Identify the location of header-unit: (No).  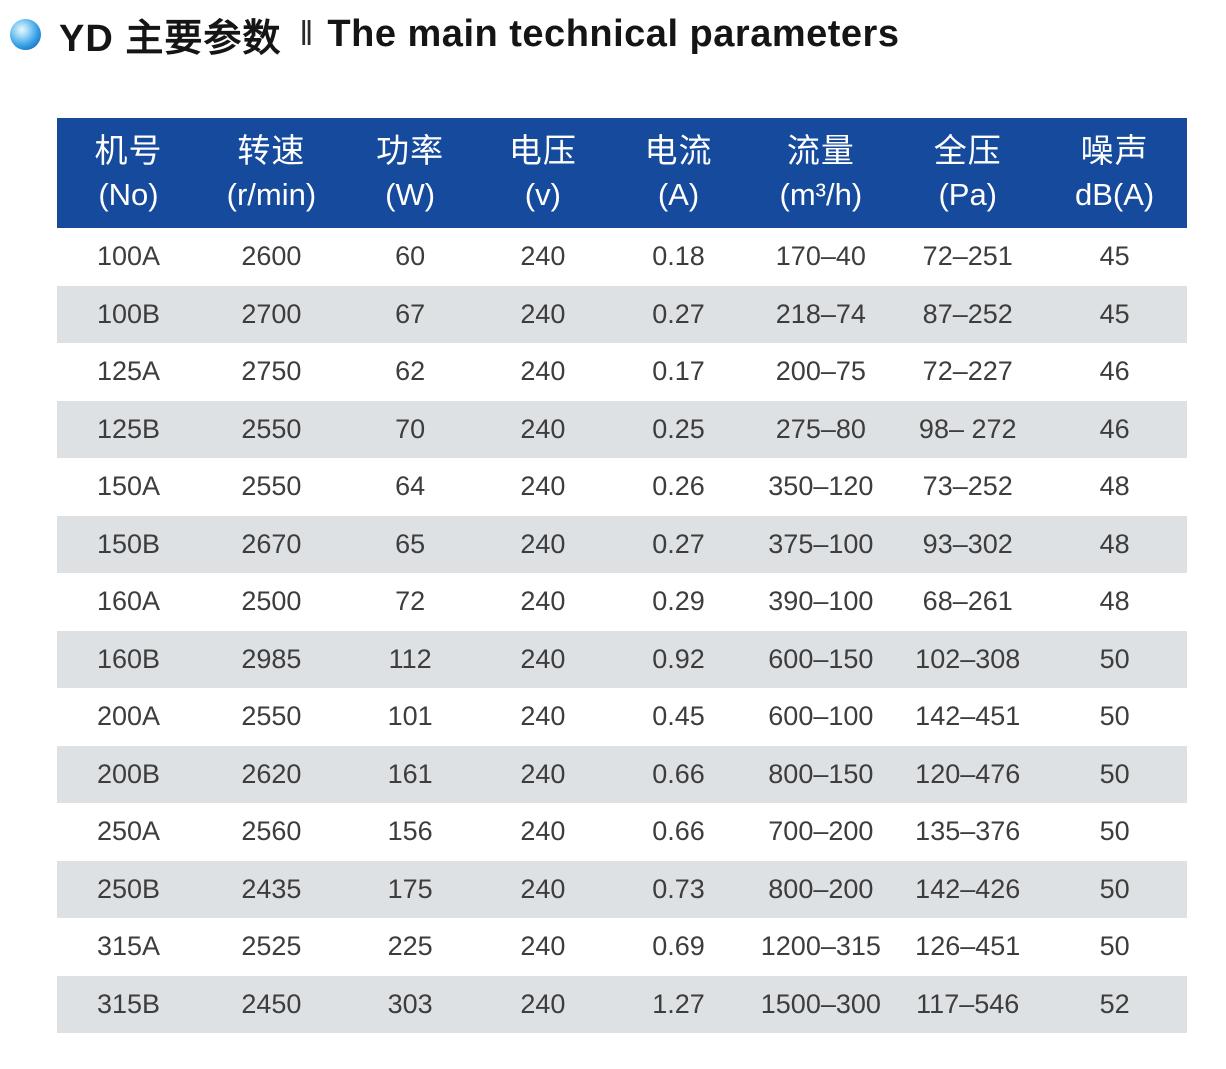
(128, 194).